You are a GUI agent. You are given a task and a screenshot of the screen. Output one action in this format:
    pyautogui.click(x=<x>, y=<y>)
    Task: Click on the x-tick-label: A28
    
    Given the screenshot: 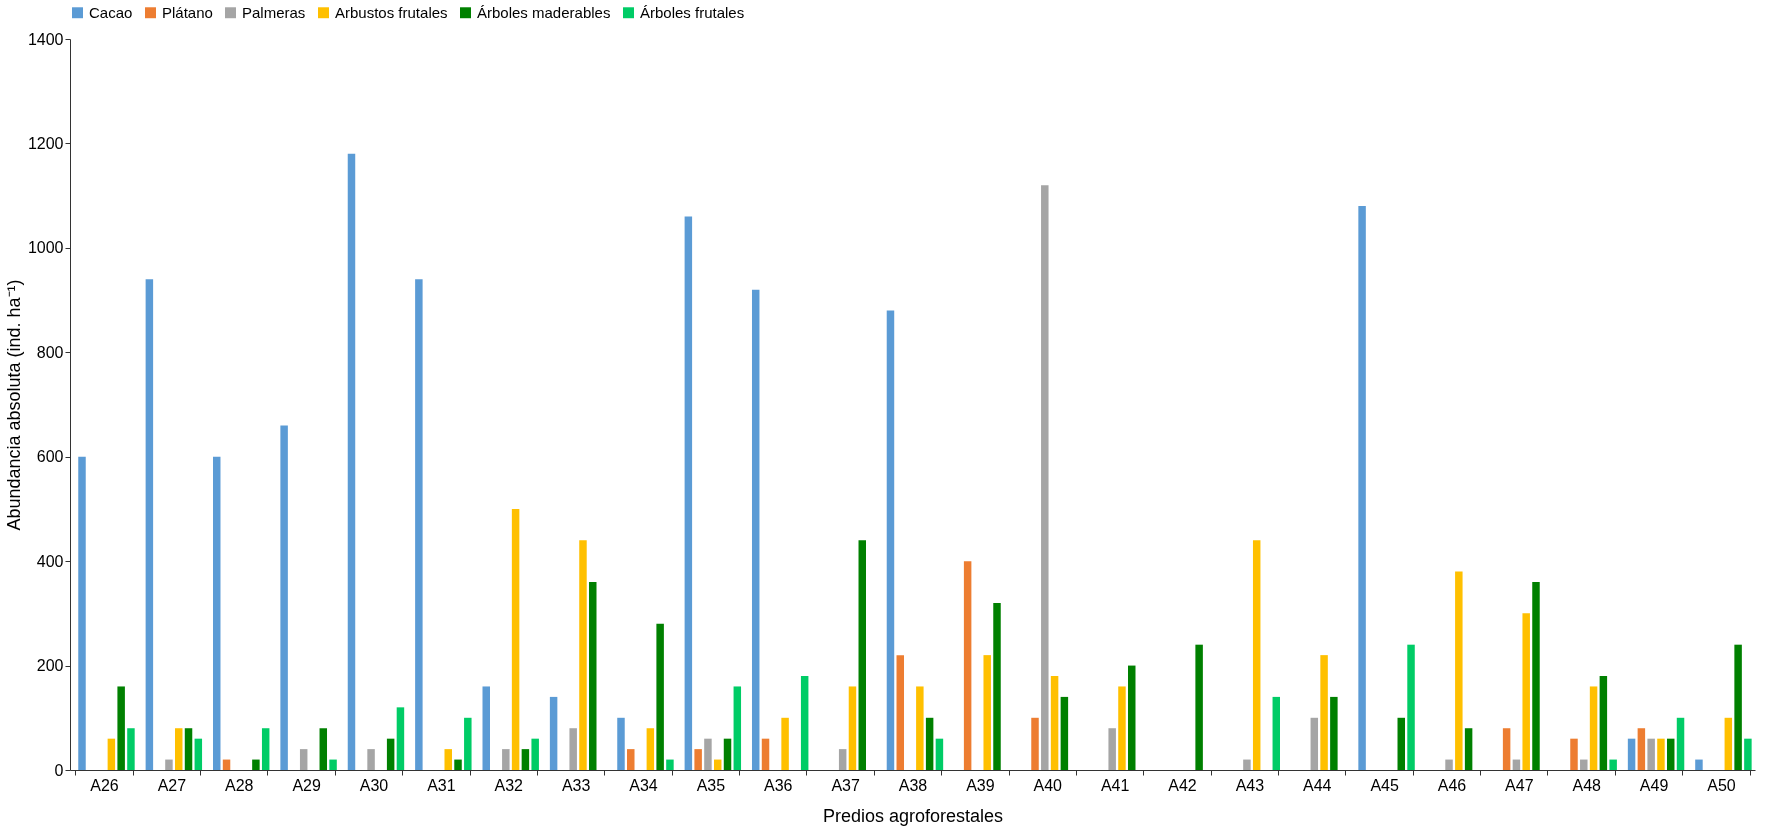 What is the action you would take?
    pyautogui.click(x=239, y=785)
    